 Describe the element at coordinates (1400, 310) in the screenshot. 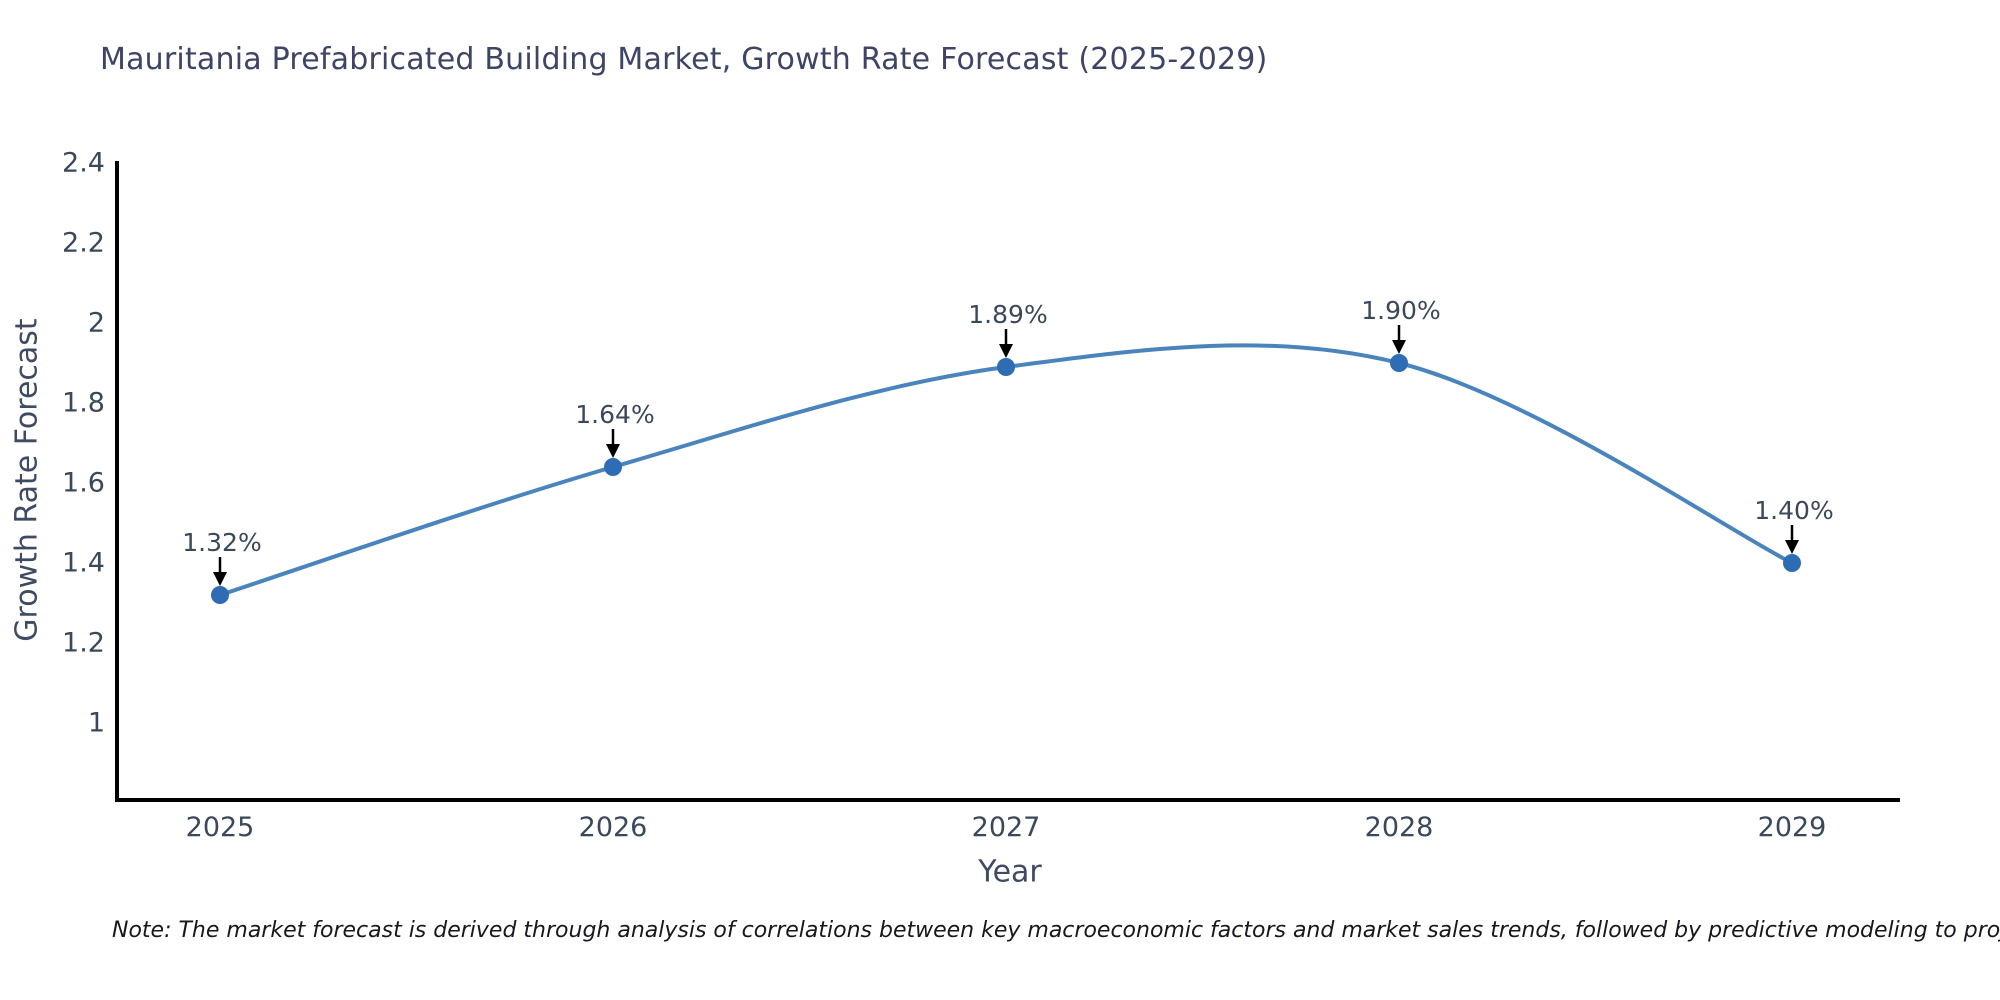

I see `data-point-label: 1.90%` at that location.